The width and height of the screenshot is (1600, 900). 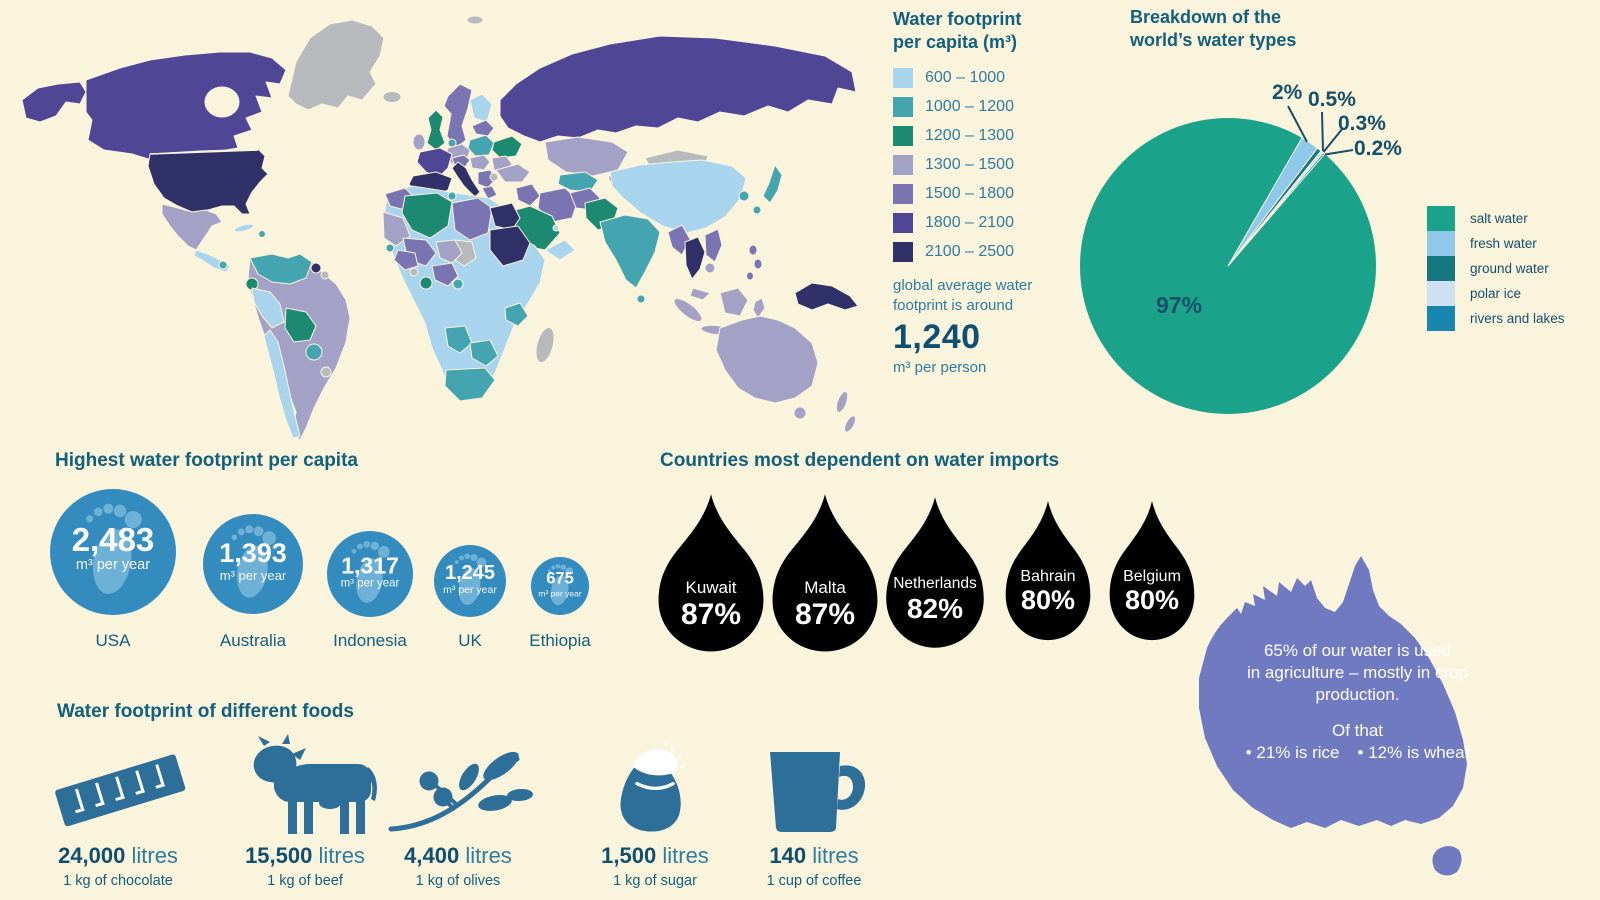 What do you see at coordinates (678, 196) in the screenshot?
I see `country-china` at bounding box center [678, 196].